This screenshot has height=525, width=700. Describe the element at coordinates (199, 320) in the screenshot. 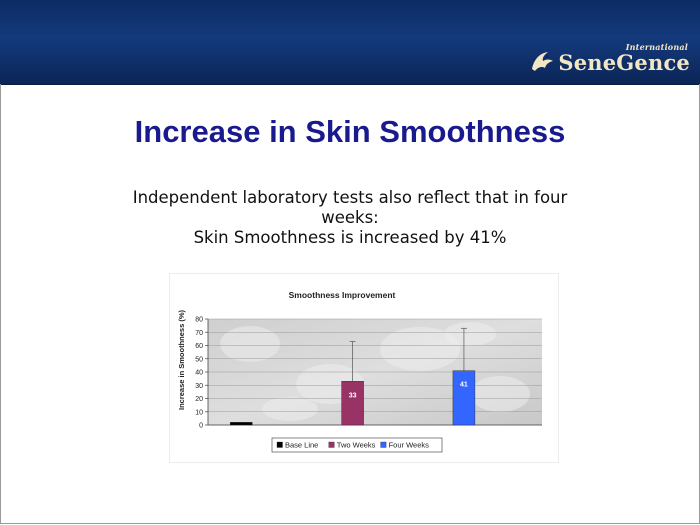

I see `y-tick-label: 80` at that location.